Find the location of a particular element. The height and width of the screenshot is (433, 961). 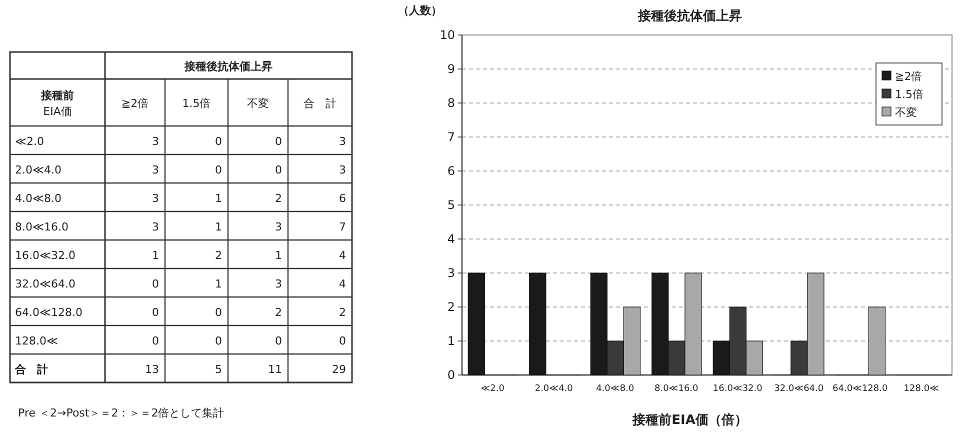

y-tick-label: 9 is located at coordinates (451, 69).